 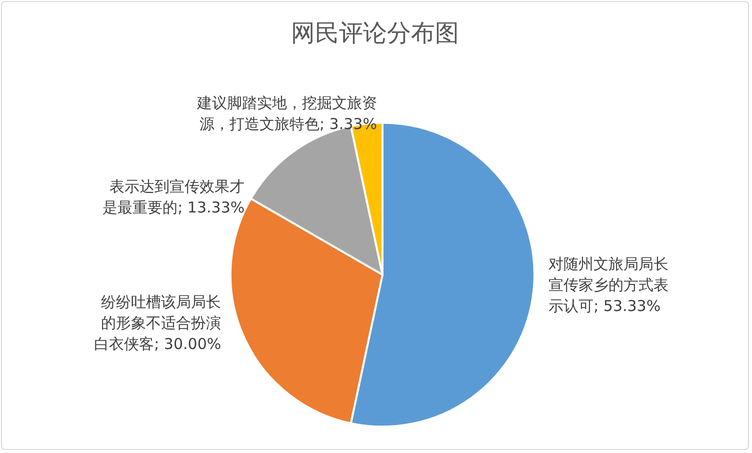 I want to click on slice-label: 对随州文旅局局长宣传家乡的方式表示认可; 53.33%, so click(x=608, y=285).